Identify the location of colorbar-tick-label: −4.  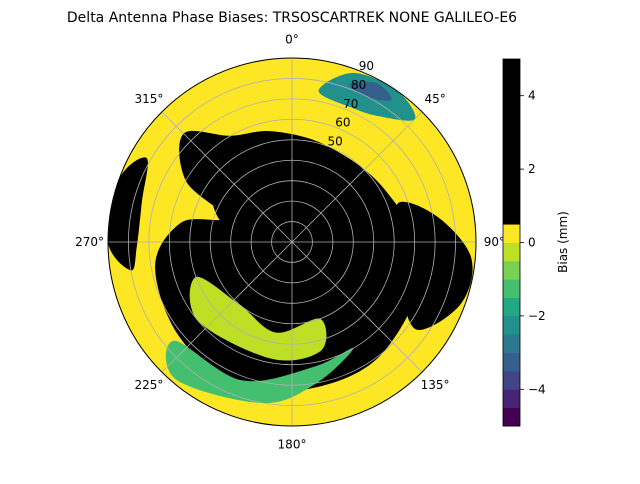
(537, 389).